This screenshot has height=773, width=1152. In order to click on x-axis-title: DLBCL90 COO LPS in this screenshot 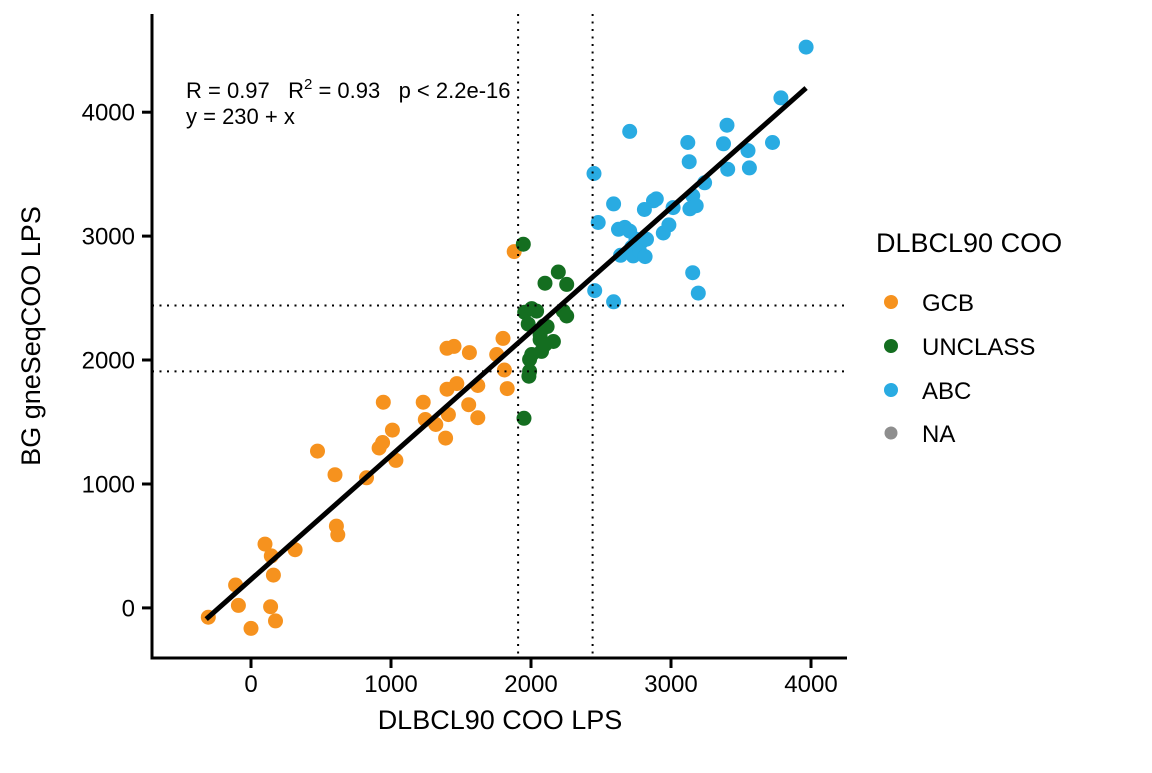, I will do `click(500, 720)`.